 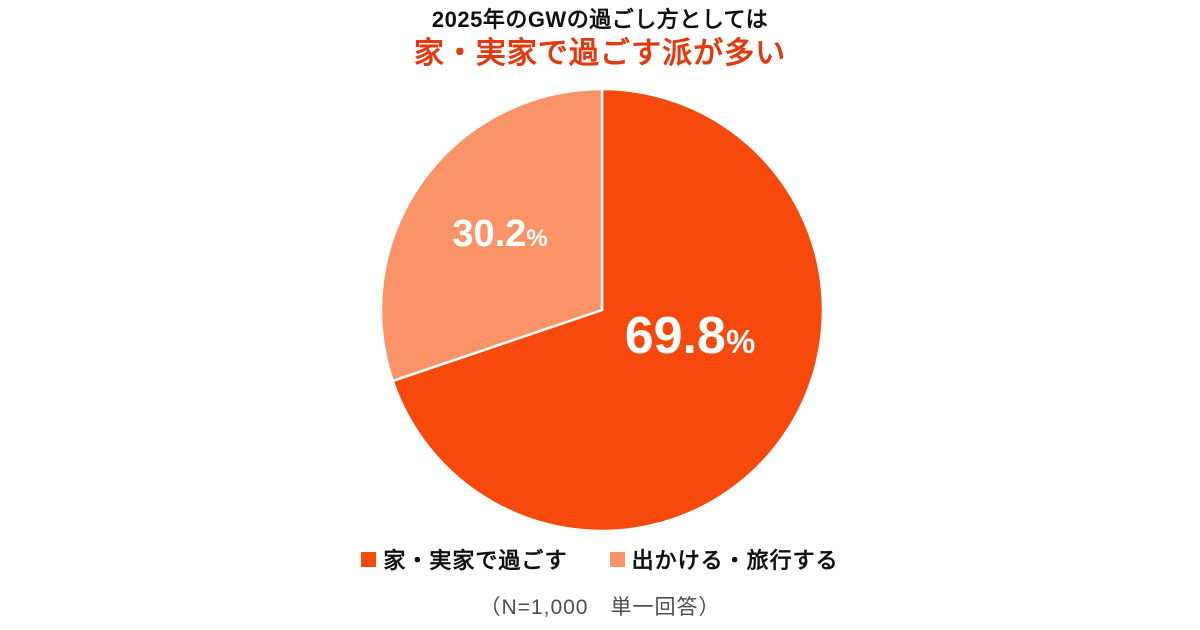 I want to click on footnote: （N=1,000 単一回答）, so click(x=600, y=607).